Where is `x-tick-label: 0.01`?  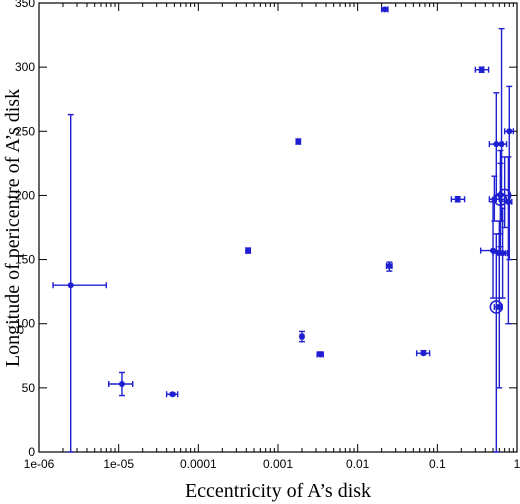
x-tick-label: 0.01 is located at coordinates (358, 464).